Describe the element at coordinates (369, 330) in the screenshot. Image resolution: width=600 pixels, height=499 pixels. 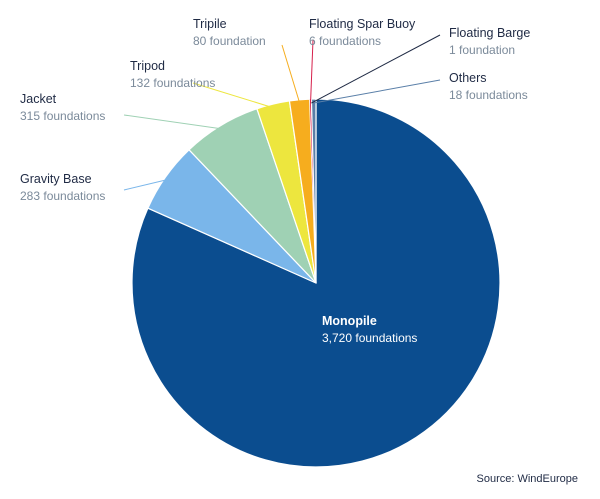
I see `slice-label-monopile: Monopile 3,720 foundations` at that location.